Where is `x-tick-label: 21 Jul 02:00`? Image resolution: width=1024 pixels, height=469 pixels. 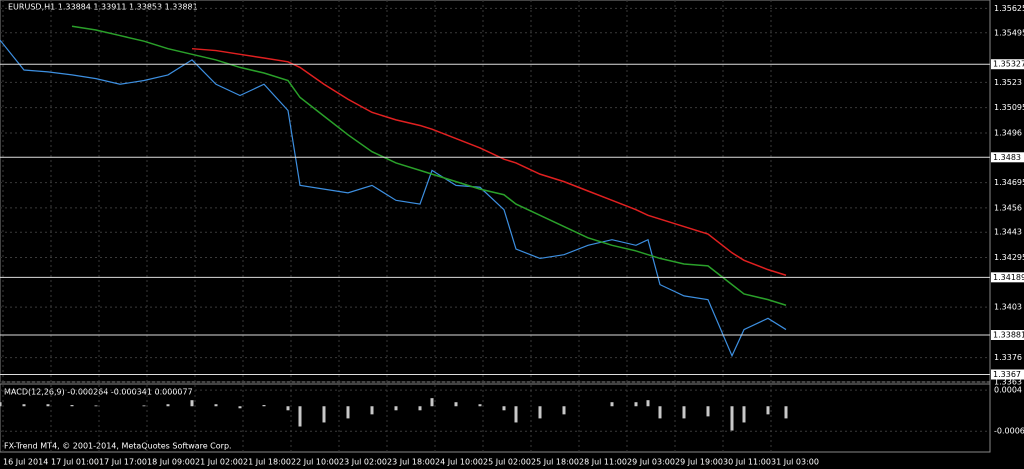 x-tick-label: 21 Jul 02:00 is located at coordinates (219, 462).